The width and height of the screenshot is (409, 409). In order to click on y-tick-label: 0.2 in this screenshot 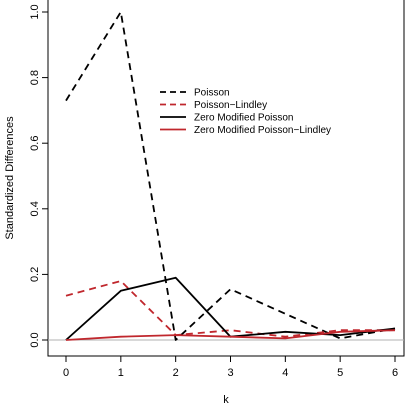, I will do `click(35, 274)`.